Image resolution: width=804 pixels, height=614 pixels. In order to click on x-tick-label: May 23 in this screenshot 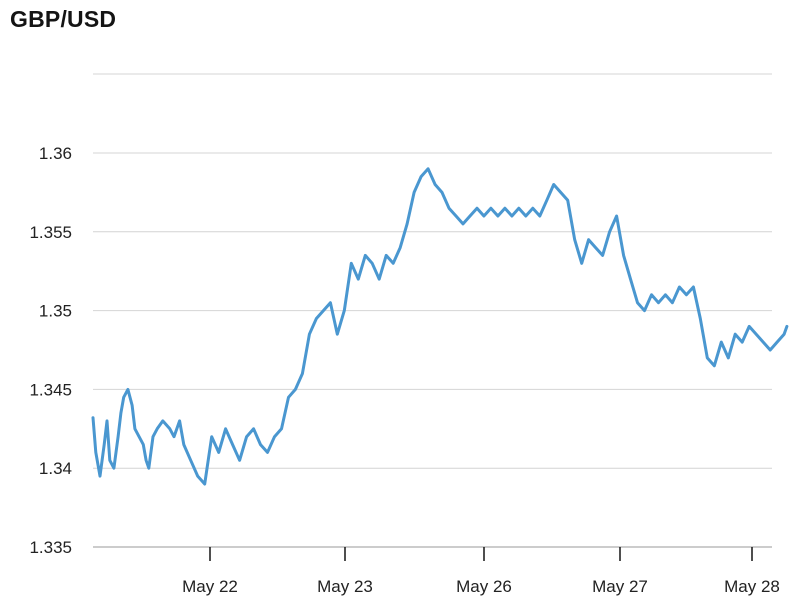, I will do `click(345, 586)`.